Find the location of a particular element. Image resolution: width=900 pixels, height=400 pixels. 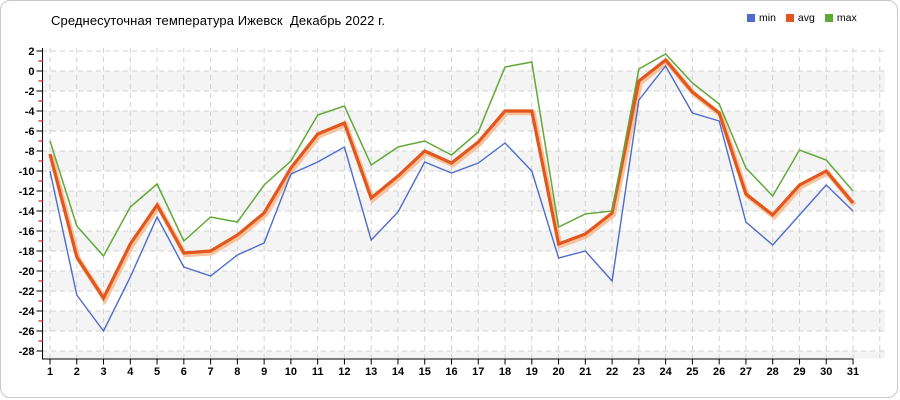

x-axis-label: 1 is located at coordinates (50, 372).